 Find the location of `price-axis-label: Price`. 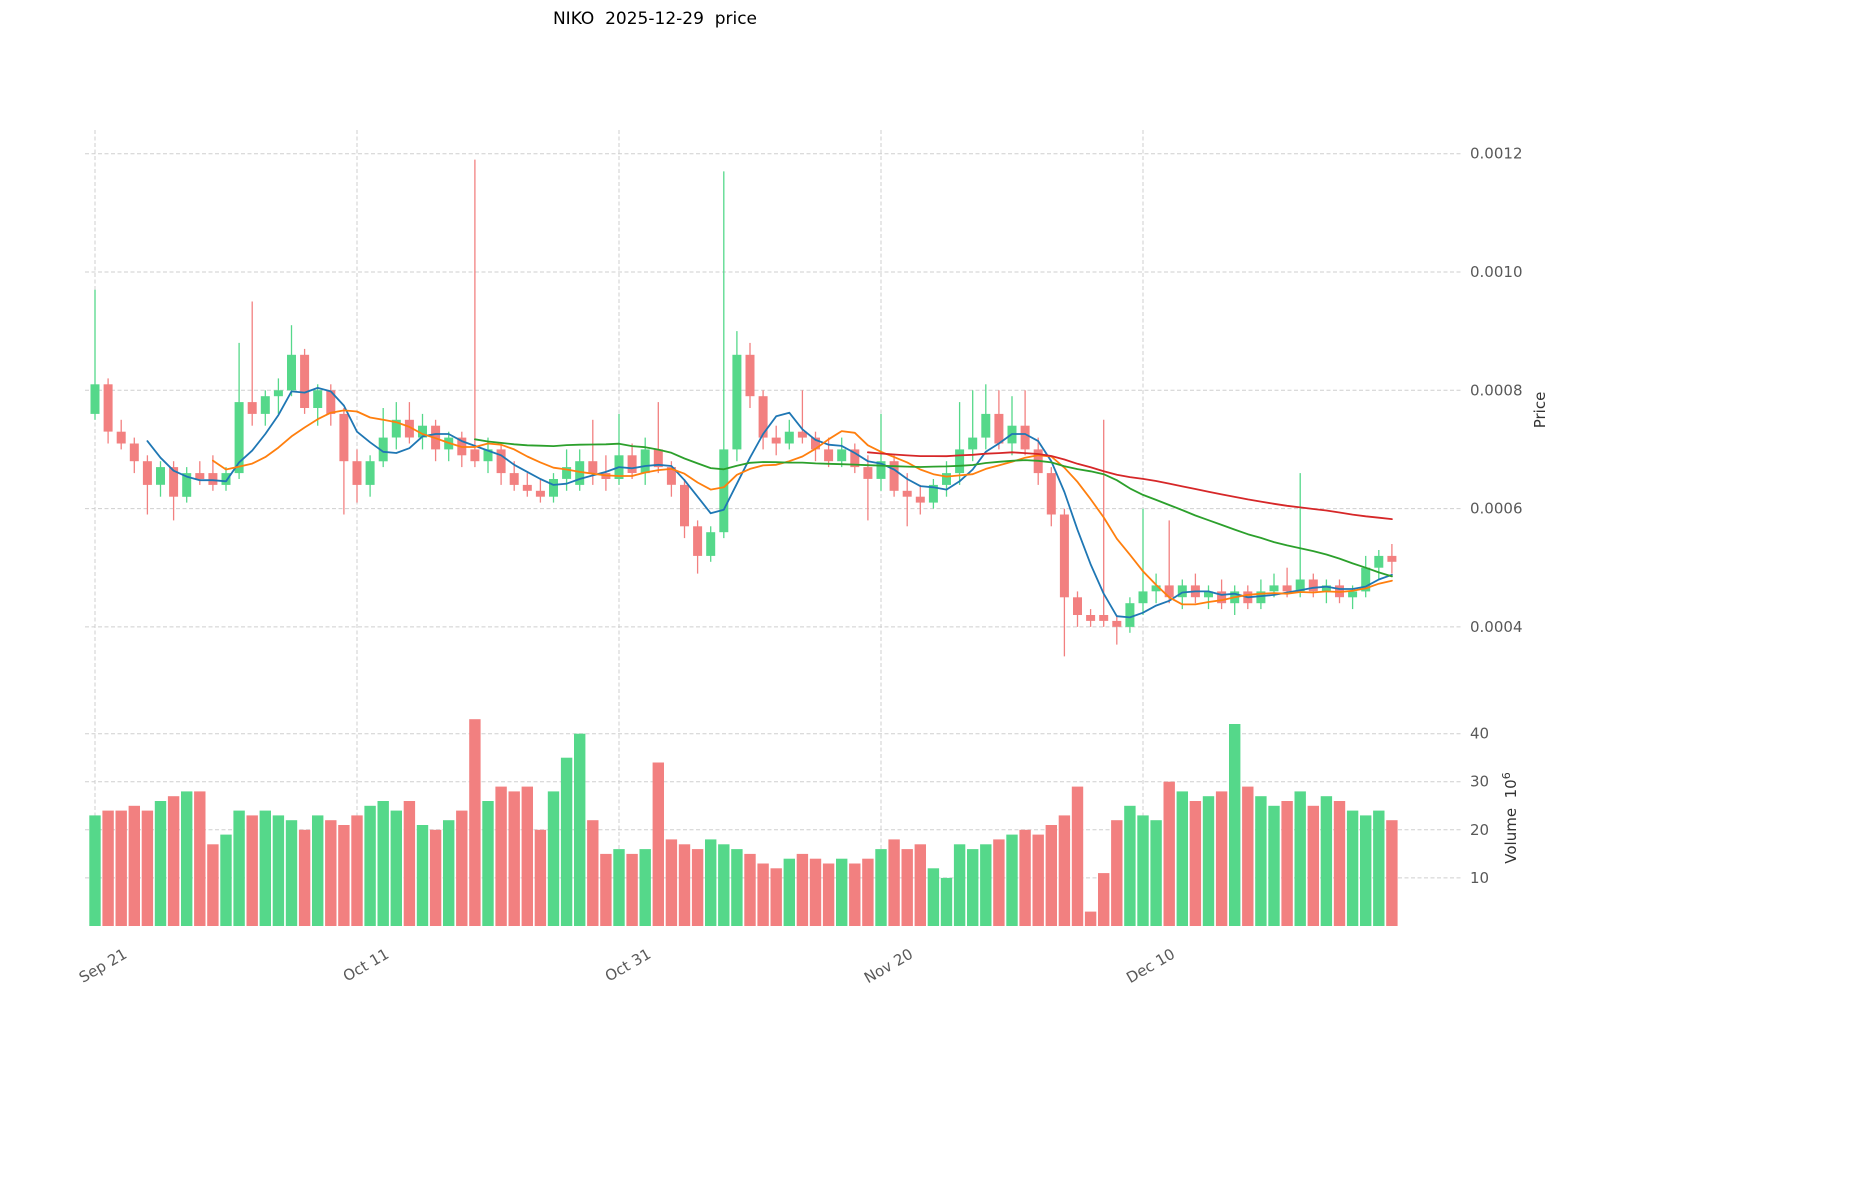

price-axis-label: Price is located at coordinates (1540, 410).